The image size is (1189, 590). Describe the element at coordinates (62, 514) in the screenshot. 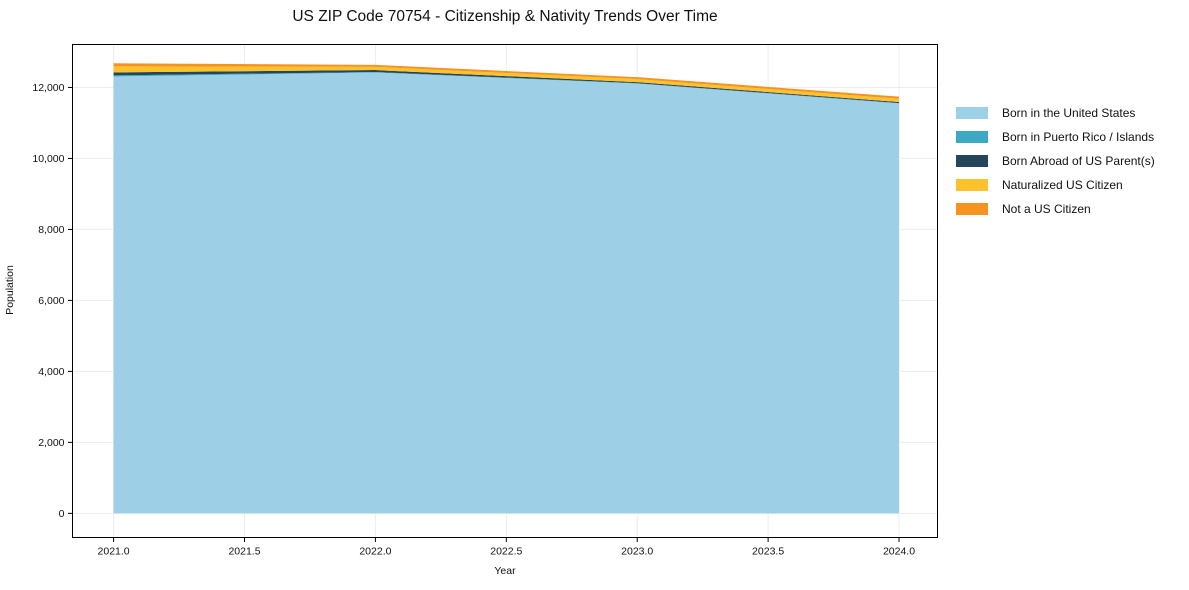

I see `y-tick-label: 0` at that location.